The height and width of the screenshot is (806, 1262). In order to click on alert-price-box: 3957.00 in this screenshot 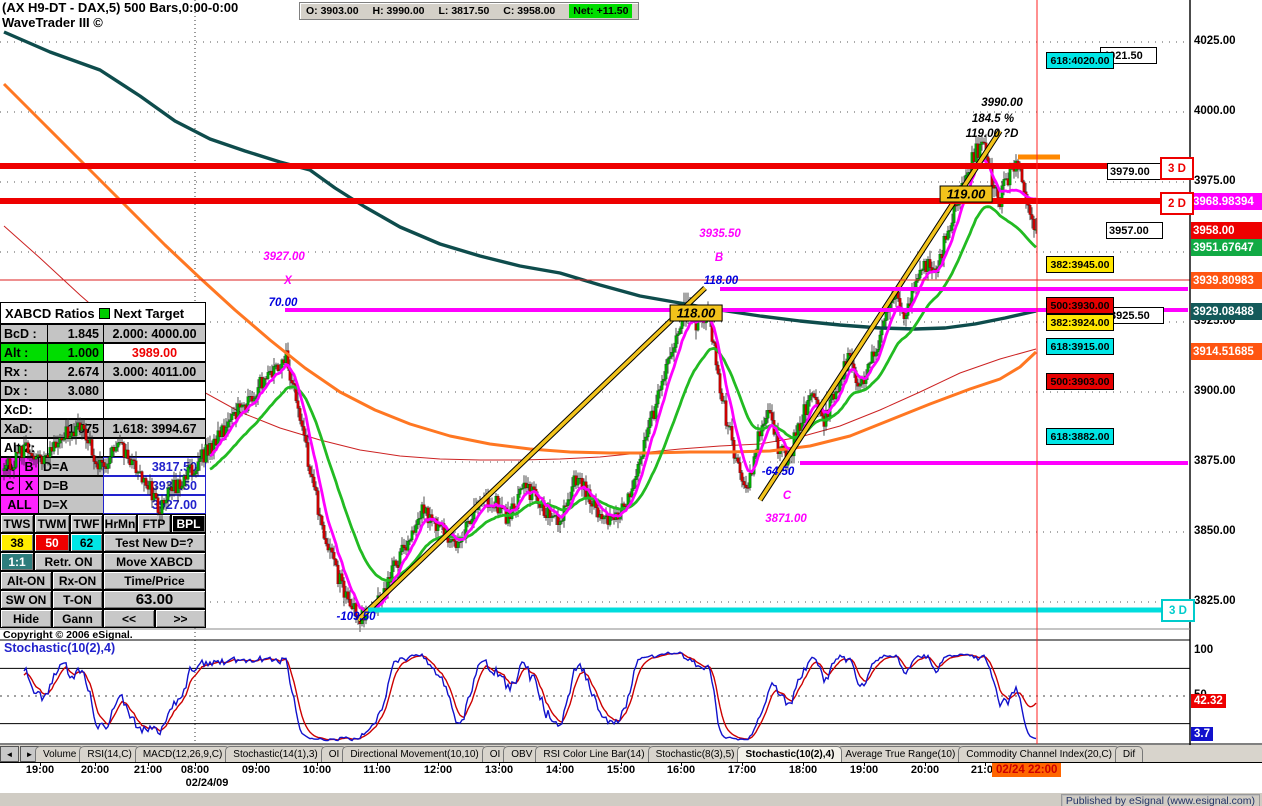, I will do `click(1134, 230)`.